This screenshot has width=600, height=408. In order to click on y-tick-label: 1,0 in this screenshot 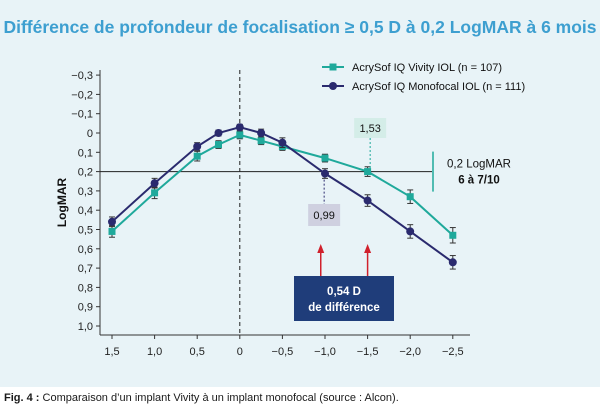, I will do `click(85, 327)`.